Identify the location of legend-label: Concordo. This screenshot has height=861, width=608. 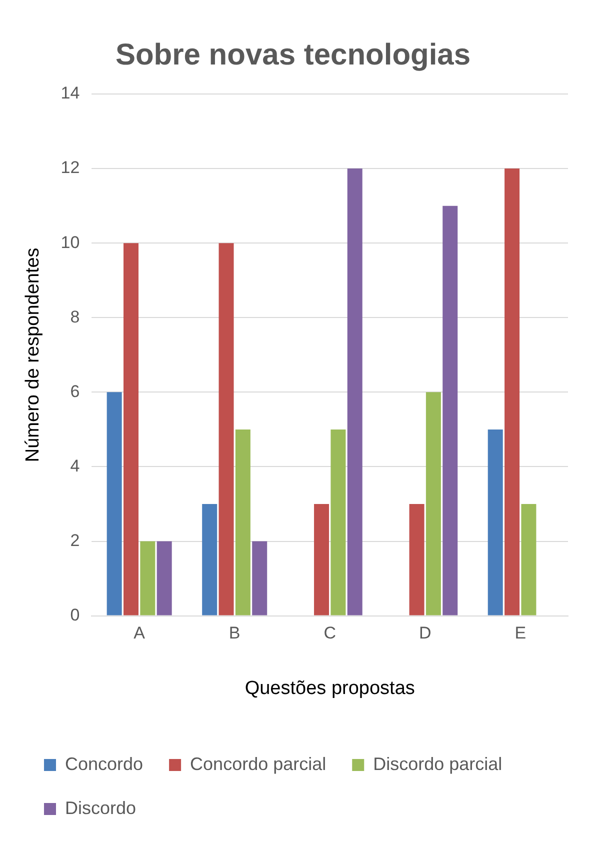
(104, 764).